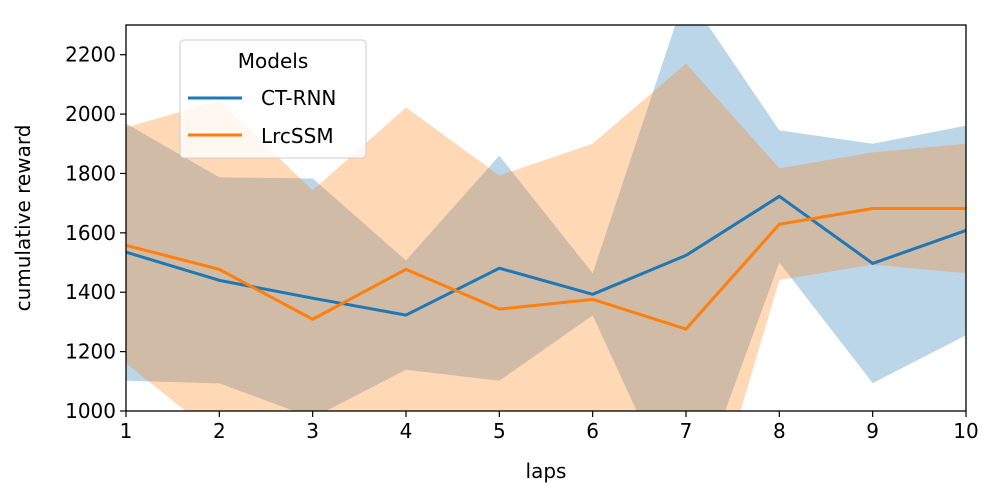 The width and height of the screenshot is (996, 498). Describe the element at coordinates (90, 411) in the screenshot. I see `y-tick-label: 1000` at that location.